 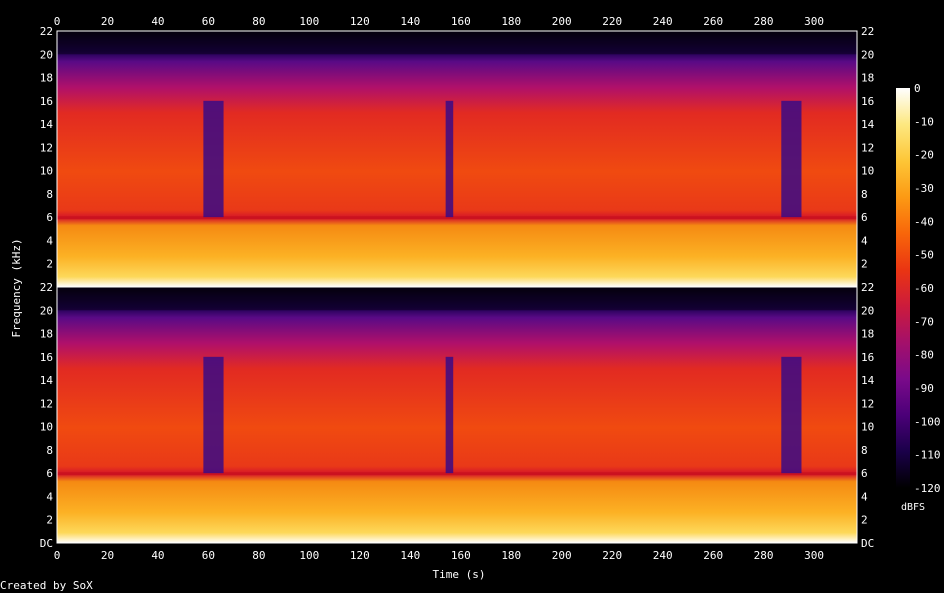 What do you see at coordinates (903, 288) in the screenshot?
I see `colorbar` at bounding box center [903, 288].